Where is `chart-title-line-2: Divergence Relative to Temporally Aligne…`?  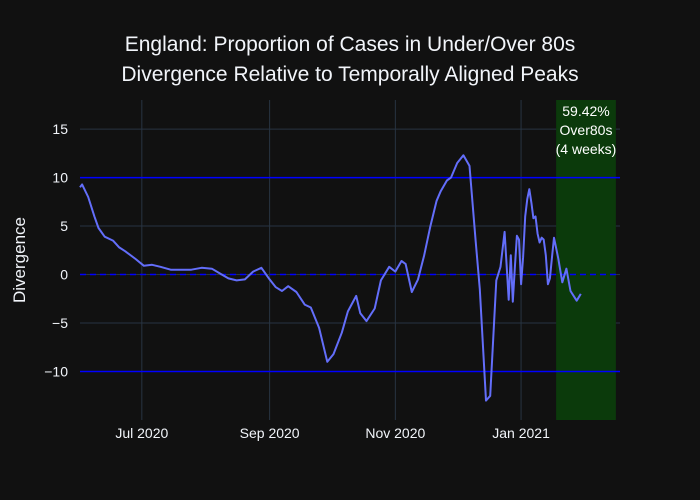 chart-title-line-2: Divergence Relative to Temporally Aligne… is located at coordinates (349, 74).